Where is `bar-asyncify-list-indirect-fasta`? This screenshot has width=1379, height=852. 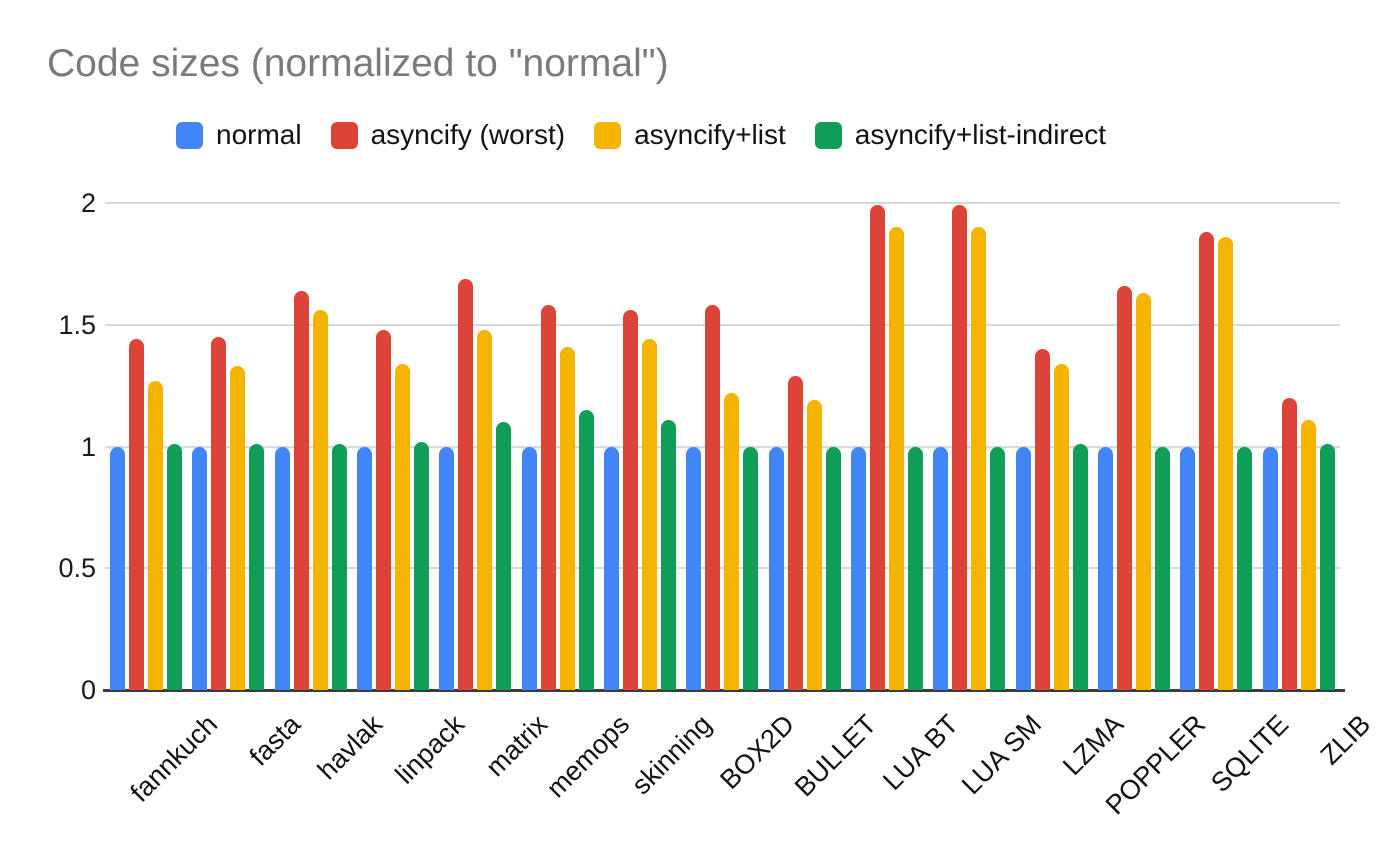 bar-asyncify-list-indirect-fasta is located at coordinates (257, 567).